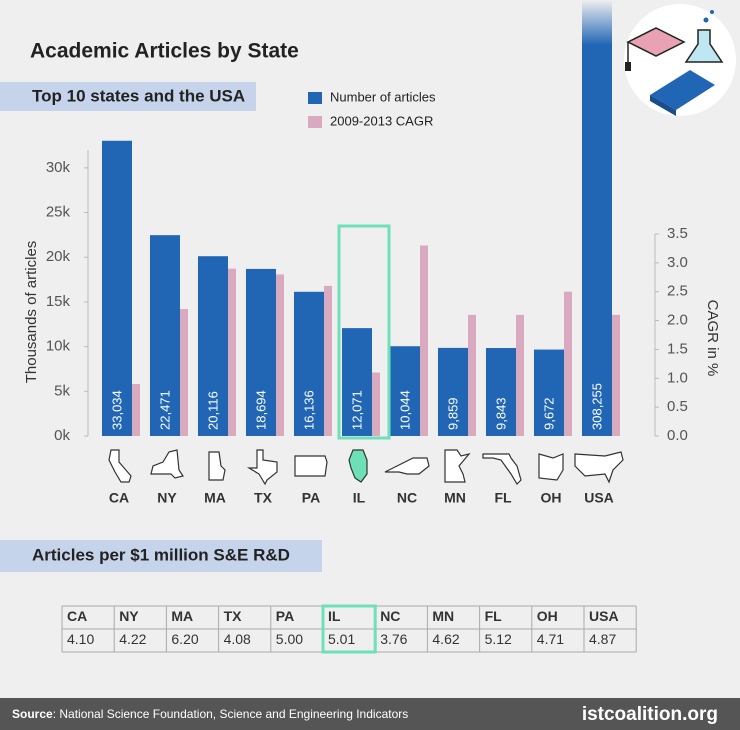 Image resolution: width=740 pixels, height=730 pixels. Describe the element at coordinates (138, 95) in the screenshot. I see `subtitle: Top 10 states and the USA` at that location.